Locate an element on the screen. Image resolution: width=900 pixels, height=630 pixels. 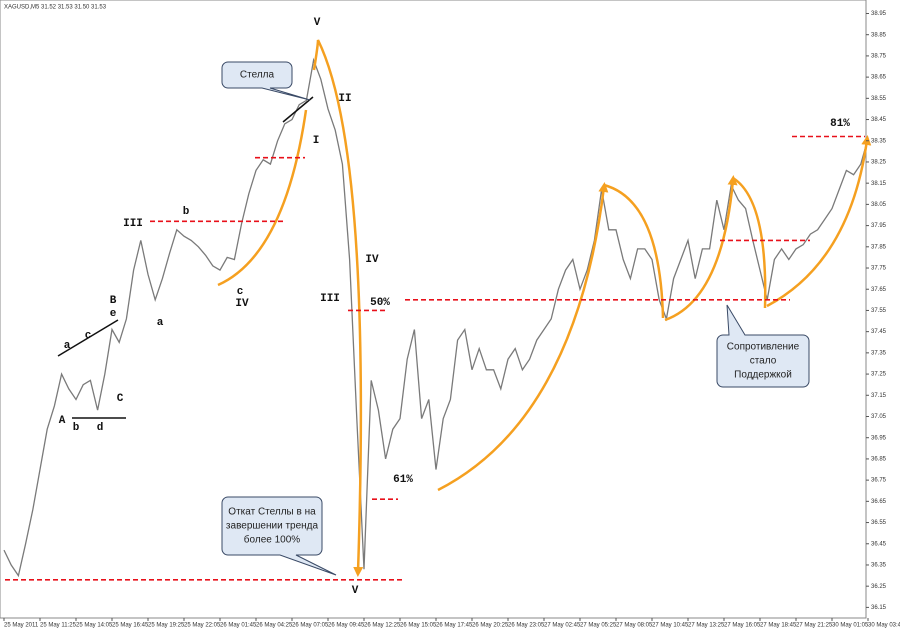
wave-label: I is located at coordinates (316, 141).